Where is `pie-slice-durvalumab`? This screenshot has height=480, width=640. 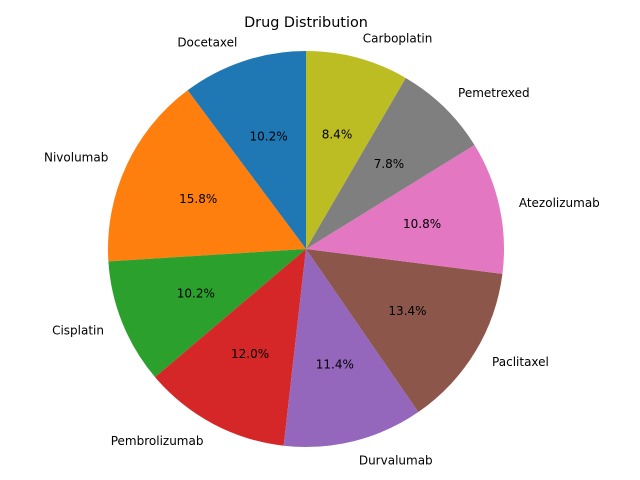 pie-slice-durvalumab is located at coordinates (351, 348).